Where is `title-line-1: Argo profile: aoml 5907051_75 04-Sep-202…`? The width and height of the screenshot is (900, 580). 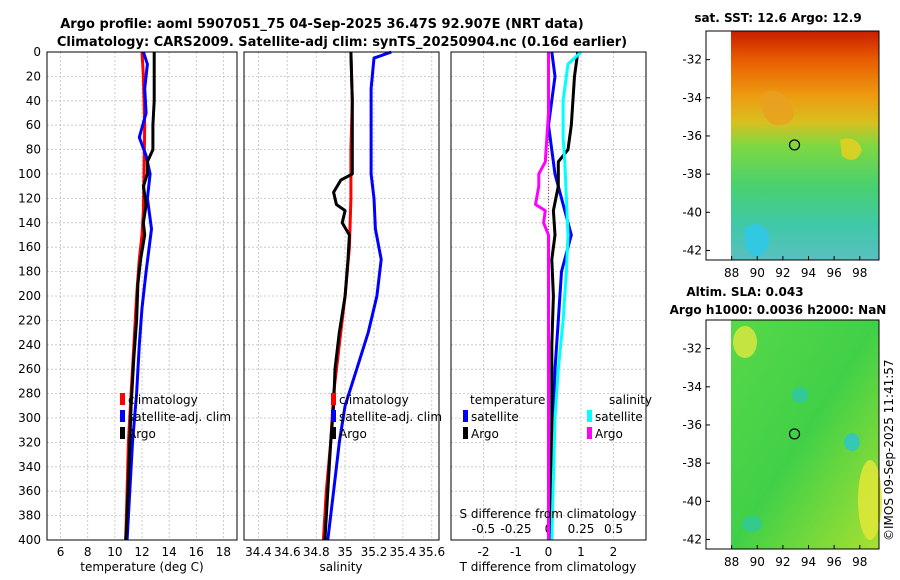 title-line-1: Argo profile: aoml 5907051_75 04-Sep-202… is located at coordinates (322, 24).